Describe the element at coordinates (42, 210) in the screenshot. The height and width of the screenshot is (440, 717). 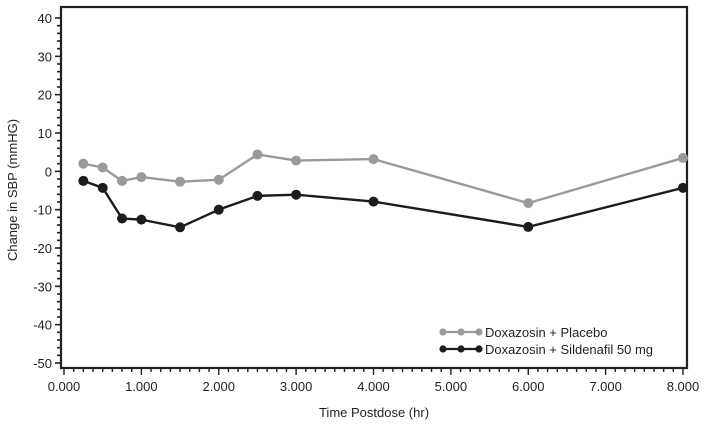
I see `y-tick-label: -10` at that location.